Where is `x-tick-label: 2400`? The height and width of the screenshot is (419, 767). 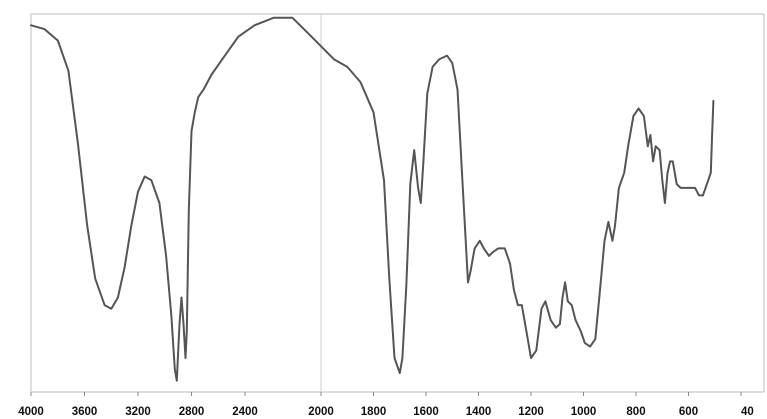 x-tick-label: 2400 is located at coordinates (245, 412).